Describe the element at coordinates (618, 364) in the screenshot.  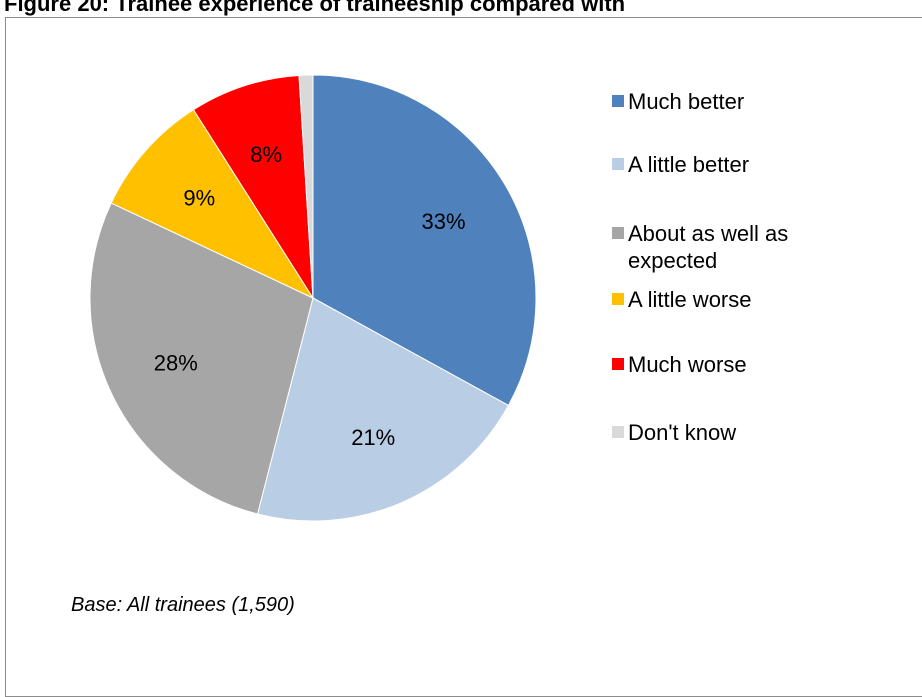
I see `legend-swatch-much-worse` at that location.